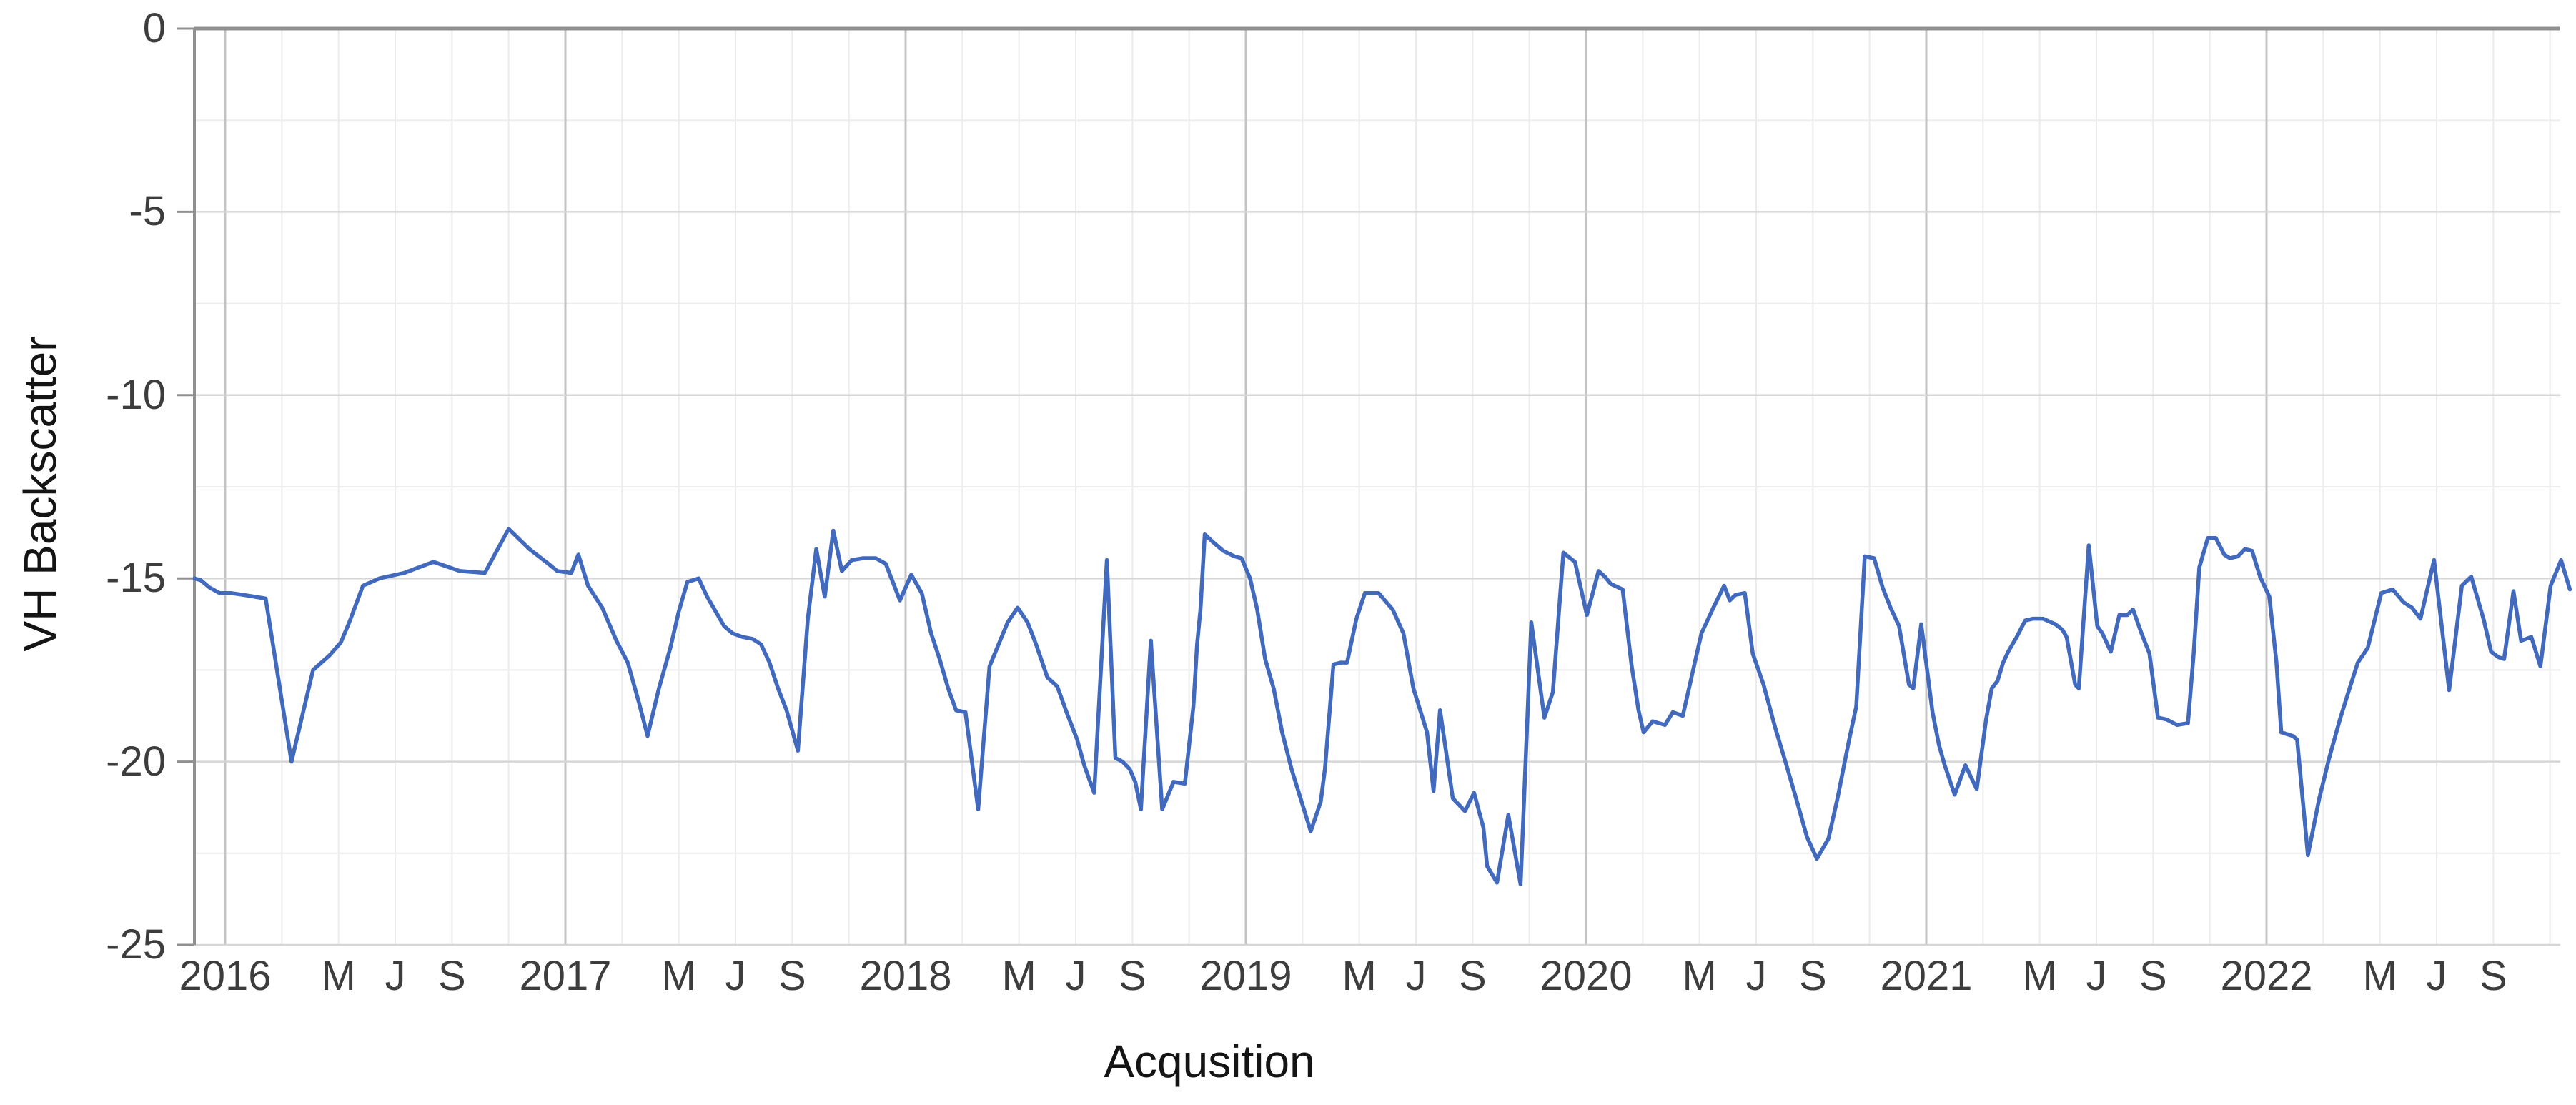  Describe the element at coordinates (136, 578) in the screenshot. I see `y-tick-label: -15` at that location.